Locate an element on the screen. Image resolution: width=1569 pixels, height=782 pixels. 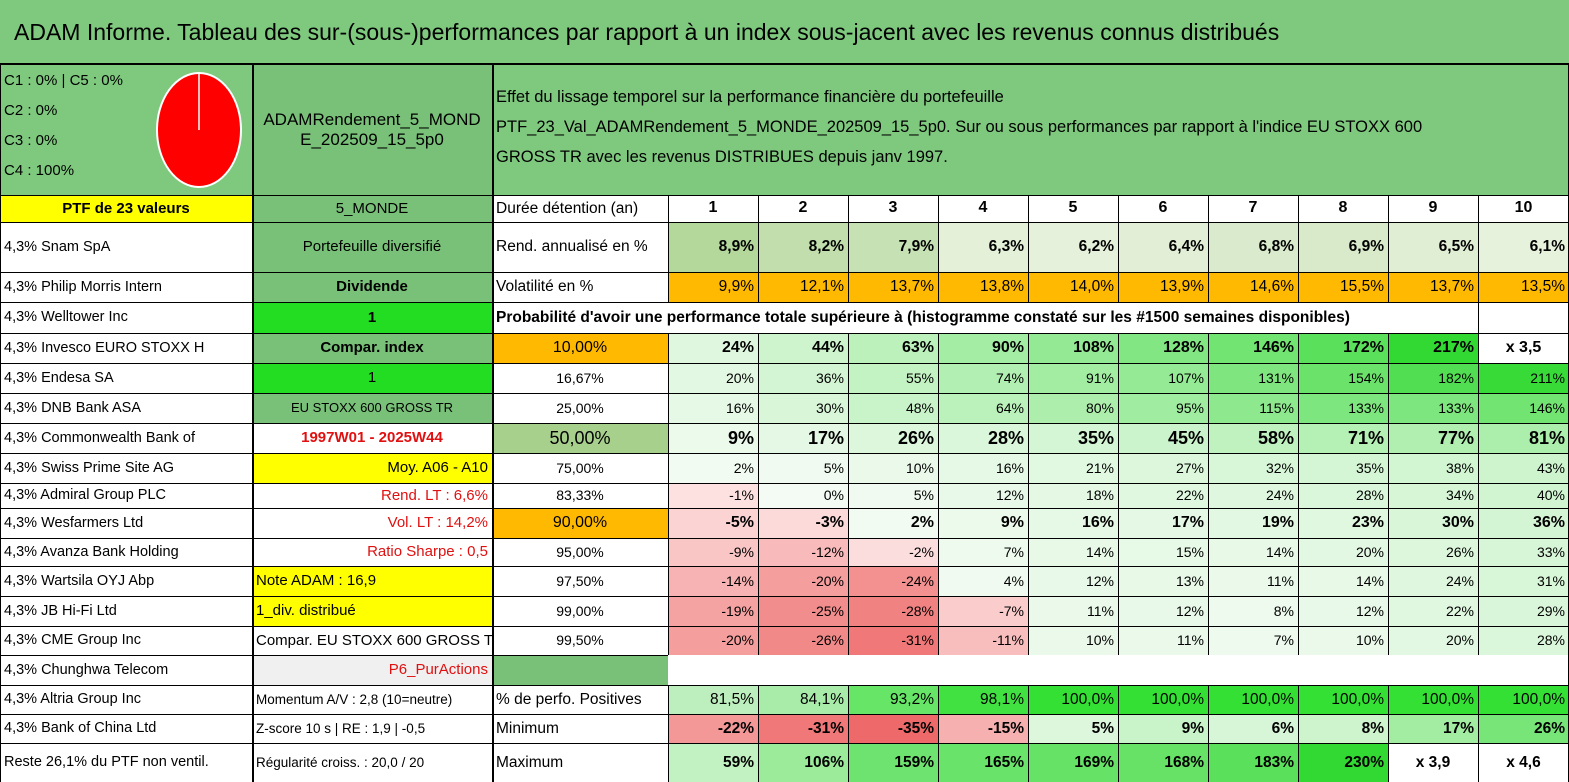
probability-value: 0% is located at coordinates (803, 495).